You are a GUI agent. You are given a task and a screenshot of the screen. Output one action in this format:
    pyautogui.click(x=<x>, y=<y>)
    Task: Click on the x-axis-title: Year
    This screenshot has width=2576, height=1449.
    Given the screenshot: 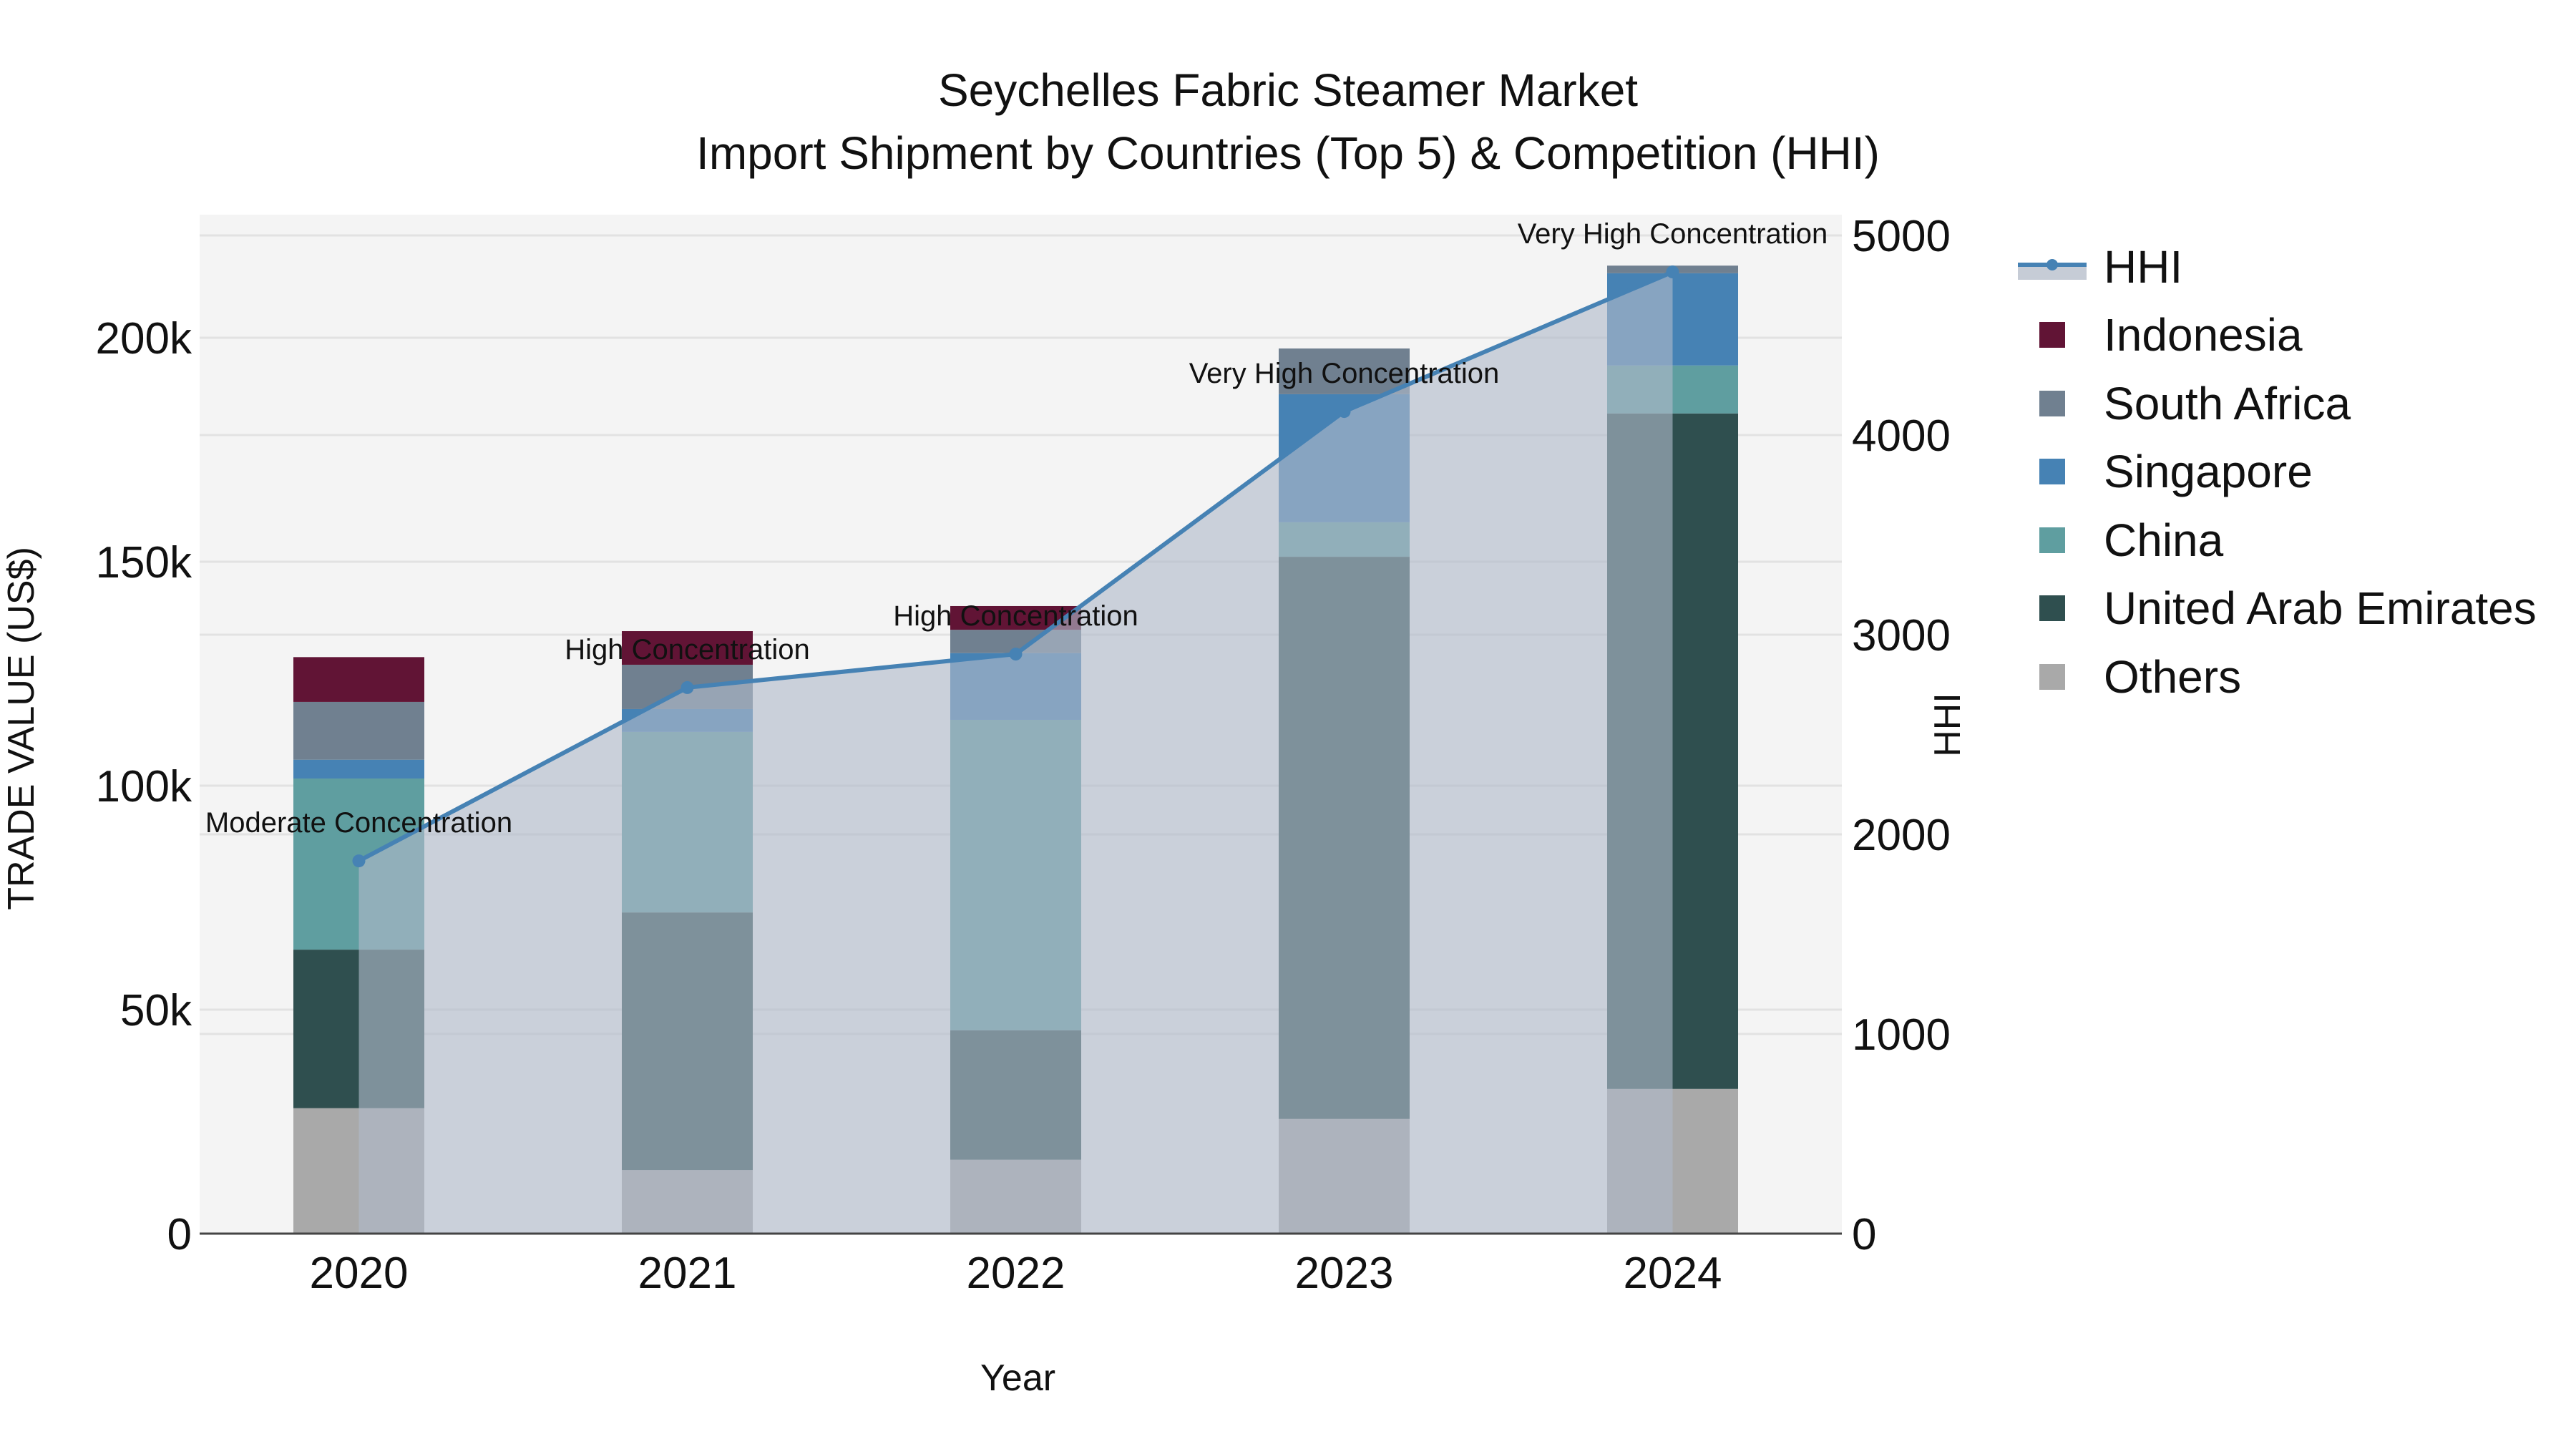 What is the action you would take?
    pyautogui.click(x=1018, y=1378)
    